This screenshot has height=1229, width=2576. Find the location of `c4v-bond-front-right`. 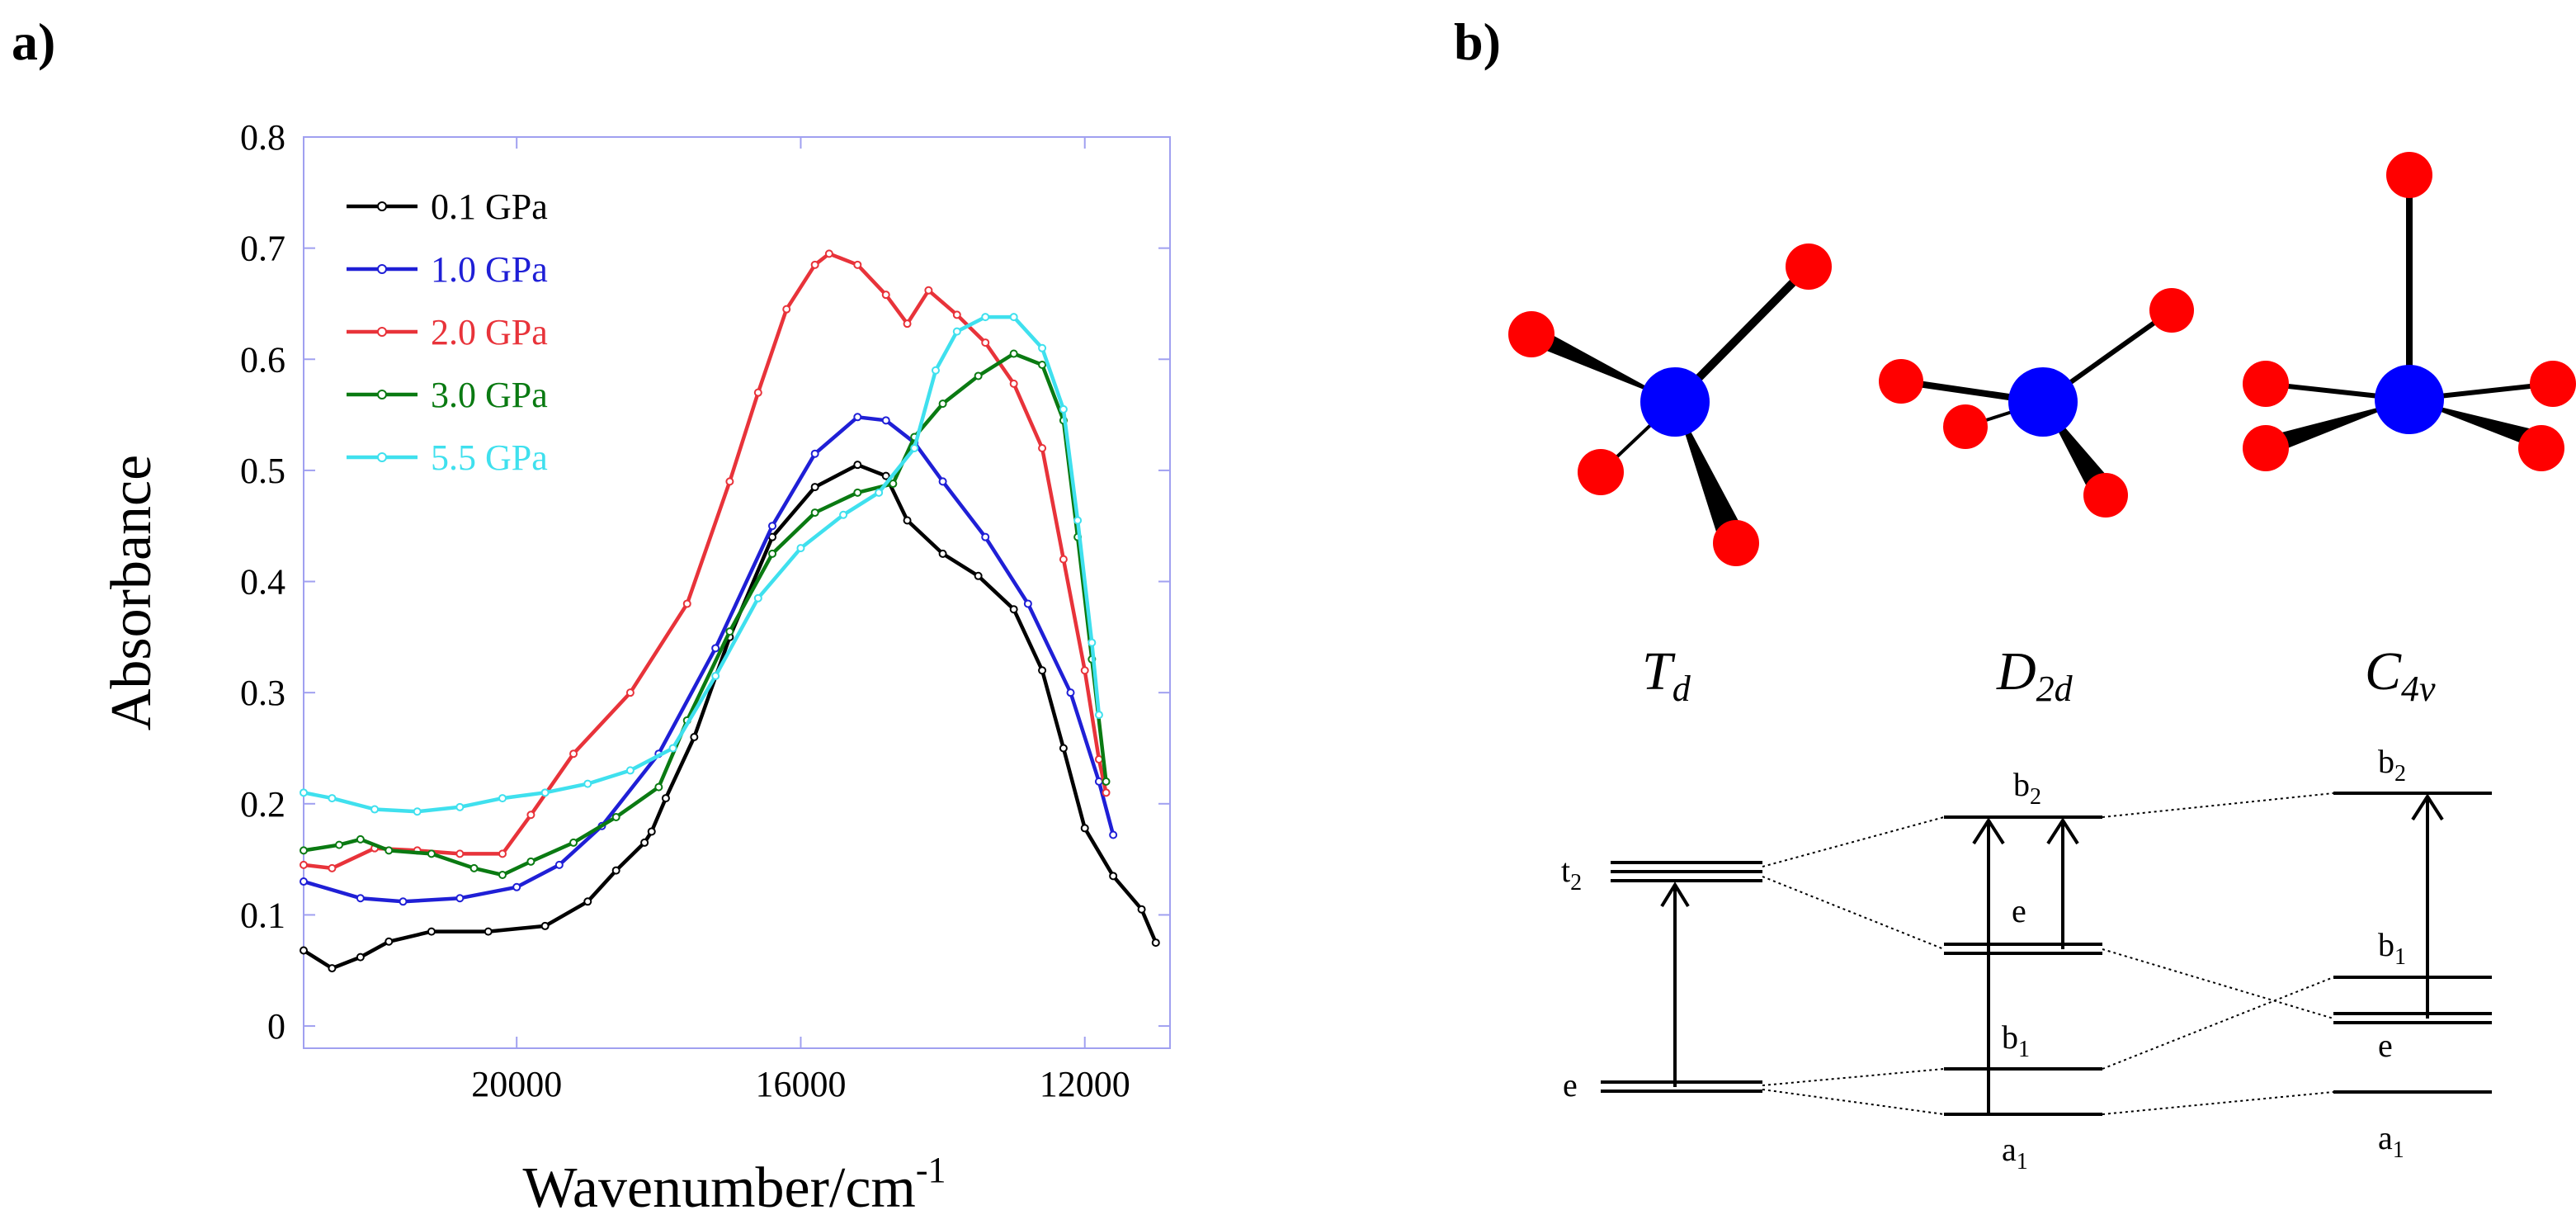

c4v-bond-front-right is located at coordinates (2477, 424).